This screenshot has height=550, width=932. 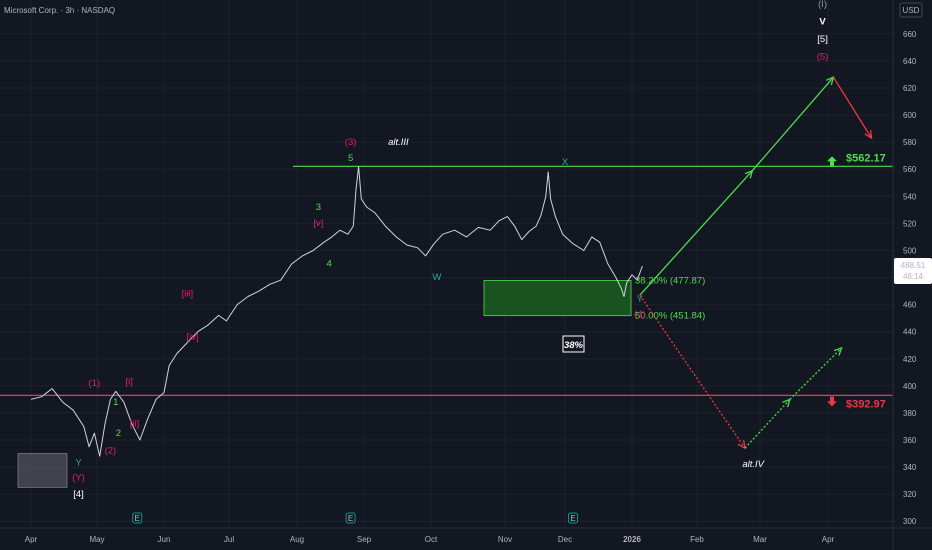 I want to click on wave-label: (4), so click(x=640, y=314).